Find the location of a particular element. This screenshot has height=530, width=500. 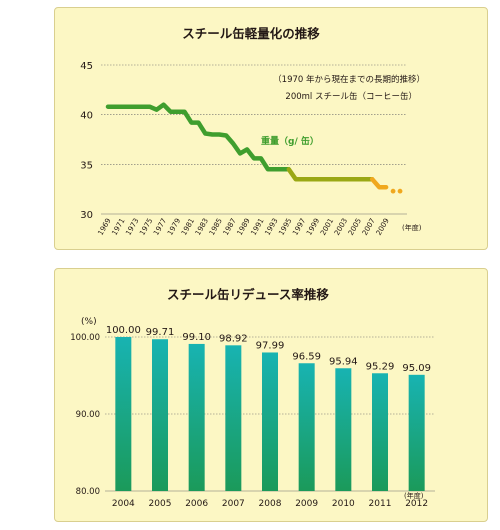

x-tick-label: 1981 is located at coordinates (187, 227).